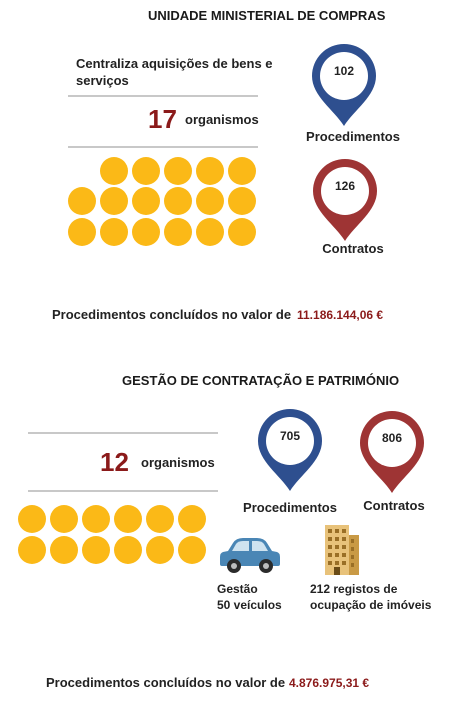 This screenshot has width=474, height=701. I want to click on section2-contratos-label: Contratos, so click(394, 505).